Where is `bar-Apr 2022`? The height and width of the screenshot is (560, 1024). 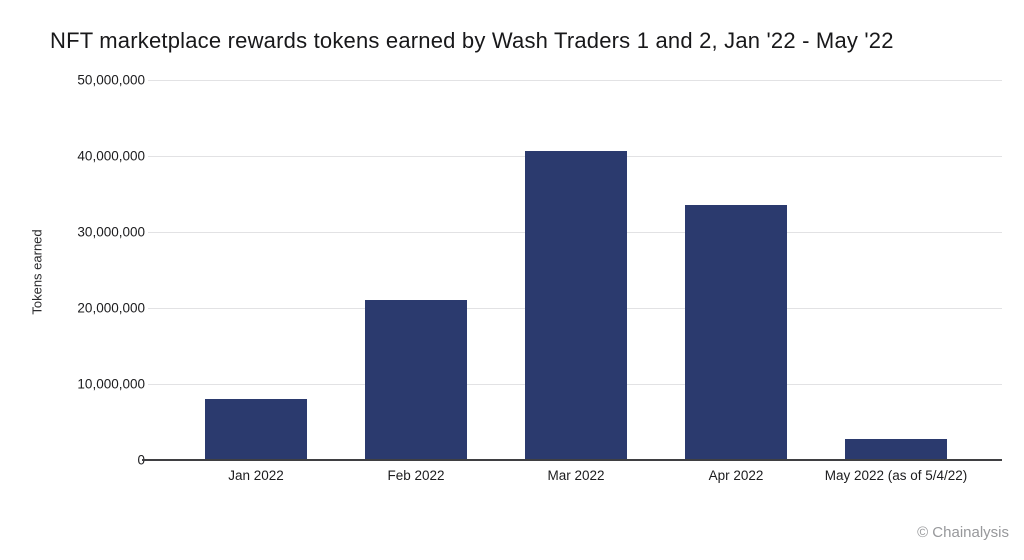
bar-Apr 2022 is located at coordinates (736, 332).